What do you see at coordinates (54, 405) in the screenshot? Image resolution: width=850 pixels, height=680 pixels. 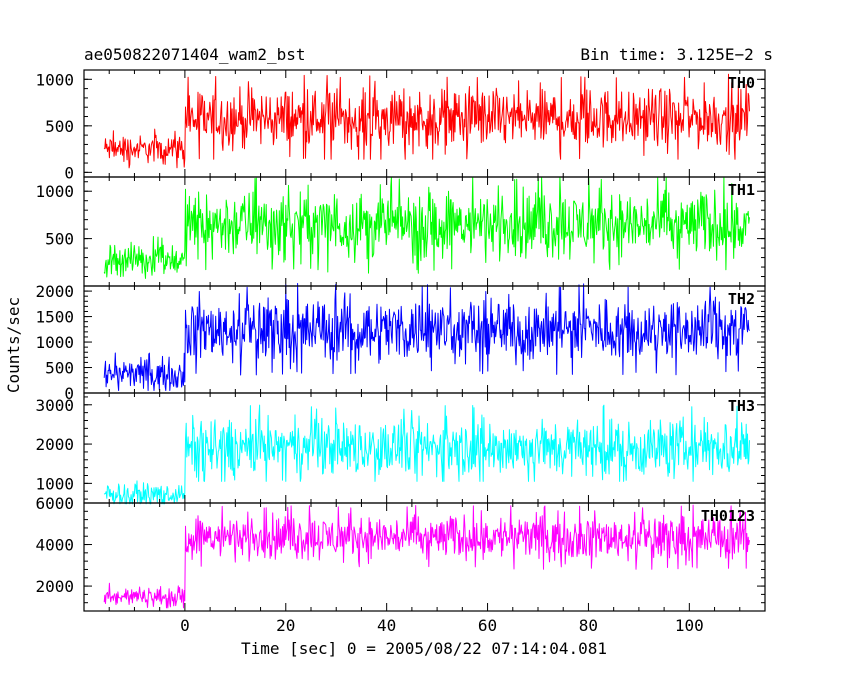 I see `y-tick-label: 3000` at bounding box center [54, 405].